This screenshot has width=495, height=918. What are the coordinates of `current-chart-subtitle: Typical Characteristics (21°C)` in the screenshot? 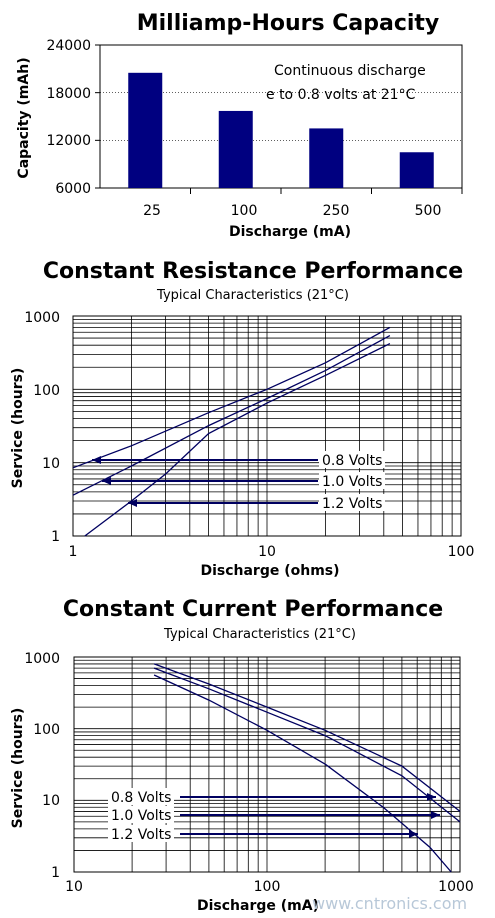 It's located at (259, 634).